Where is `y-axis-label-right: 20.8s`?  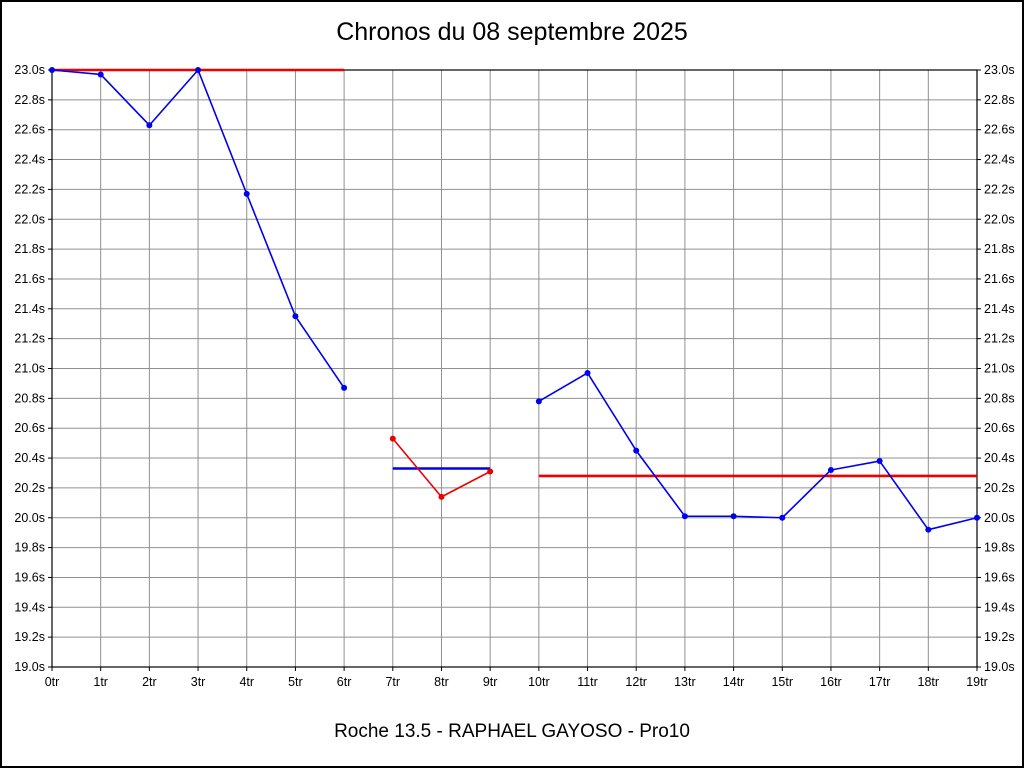
y-axis-label-right: 20.8s is located at coordinates (999, 398).